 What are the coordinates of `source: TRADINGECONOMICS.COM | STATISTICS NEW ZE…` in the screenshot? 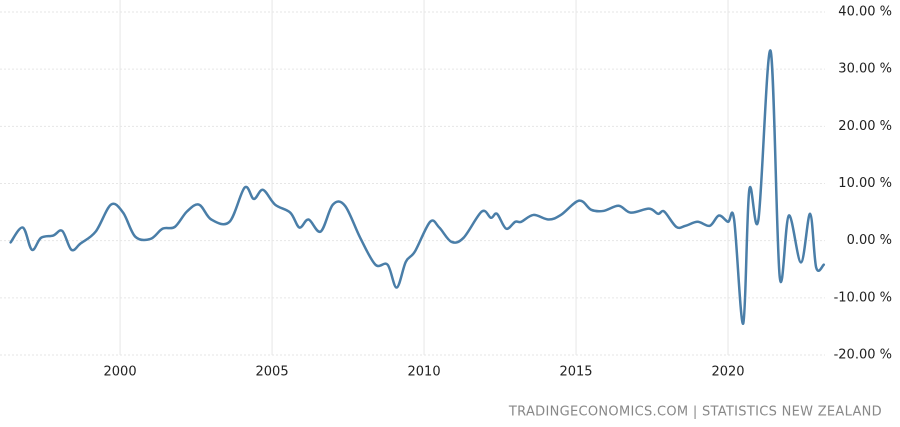 It's located at (695, 412).